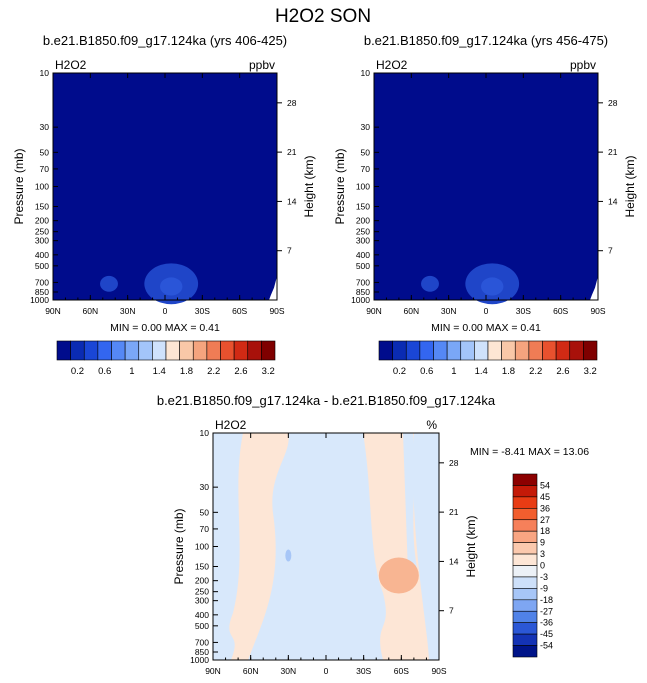 The image size is (647, 683). Describe the element at coordinates (412, 311) in the screenshot. I see `x-tick-label: 60N` at that location.